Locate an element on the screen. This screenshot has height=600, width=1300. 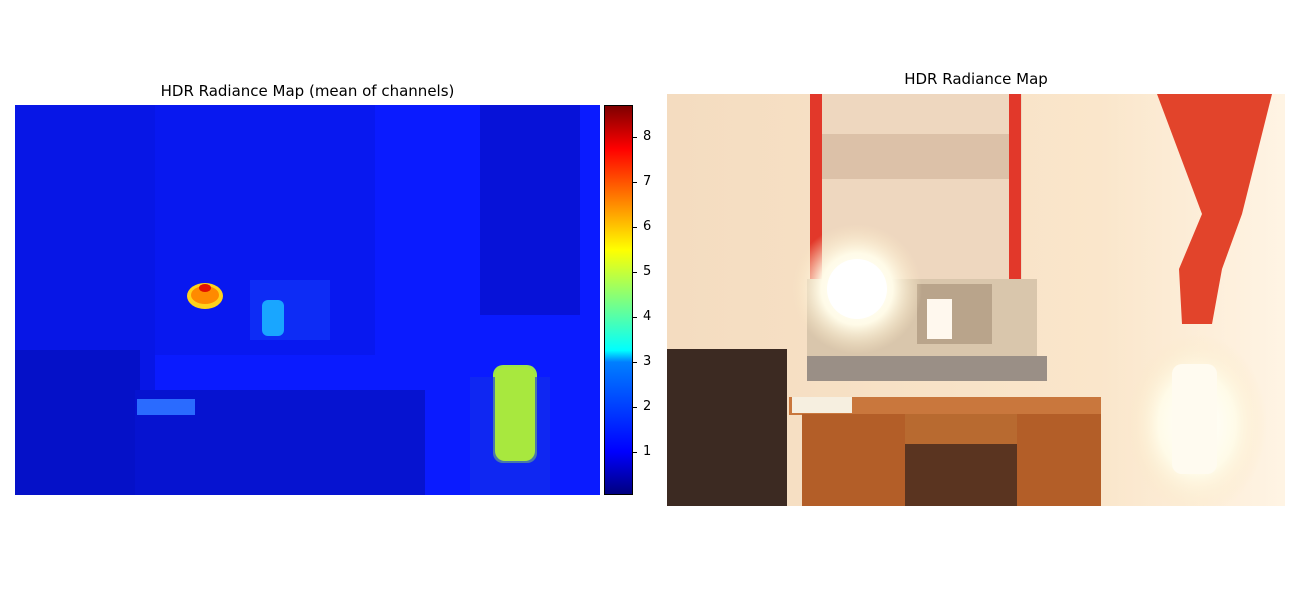
heatmap-title: HDR Radiance Map (mean of channels) is located at coordinates (307, 91).